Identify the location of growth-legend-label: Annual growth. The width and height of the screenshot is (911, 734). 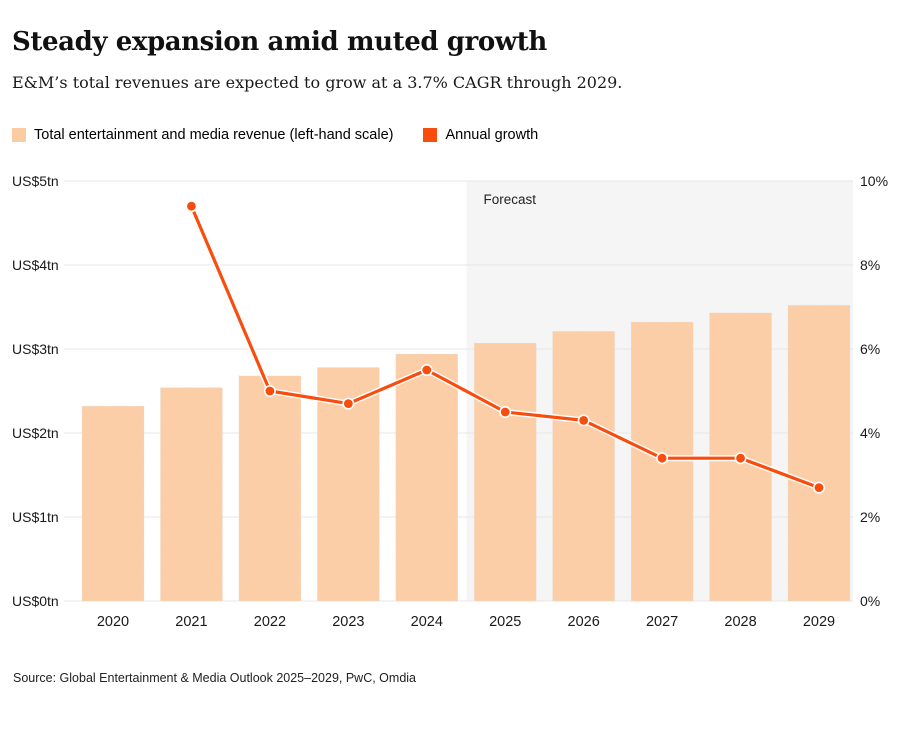
(492, 135).